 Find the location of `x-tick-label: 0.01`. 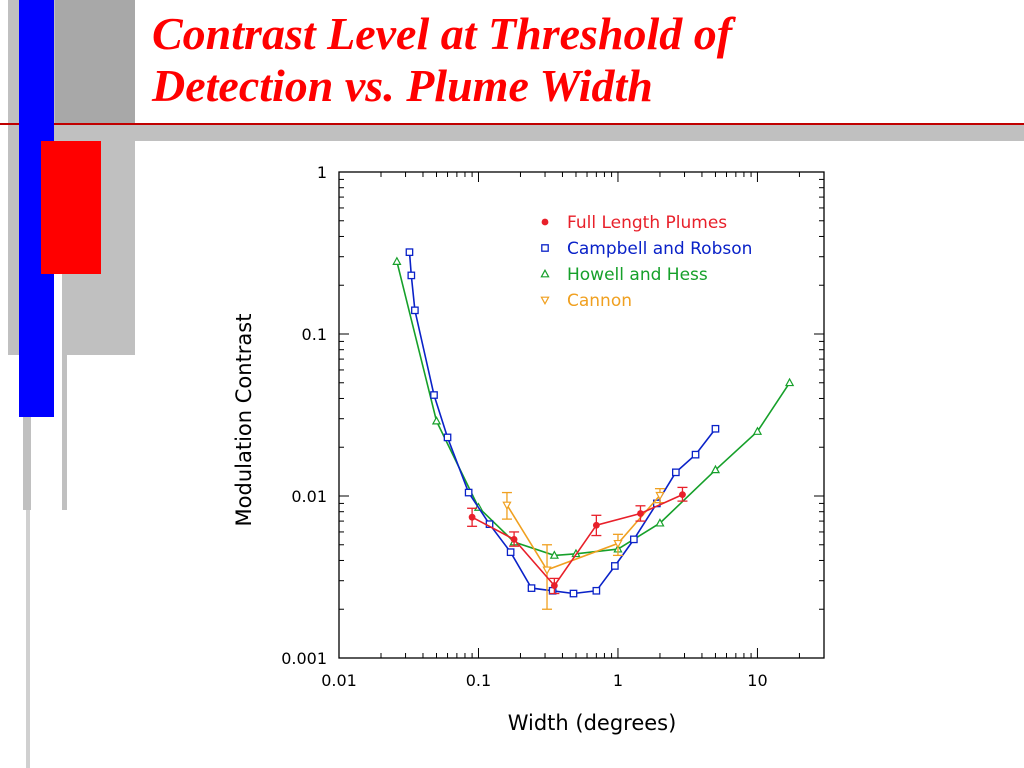

x-tick-label: 0.01 is located at coordinates (339, 680).